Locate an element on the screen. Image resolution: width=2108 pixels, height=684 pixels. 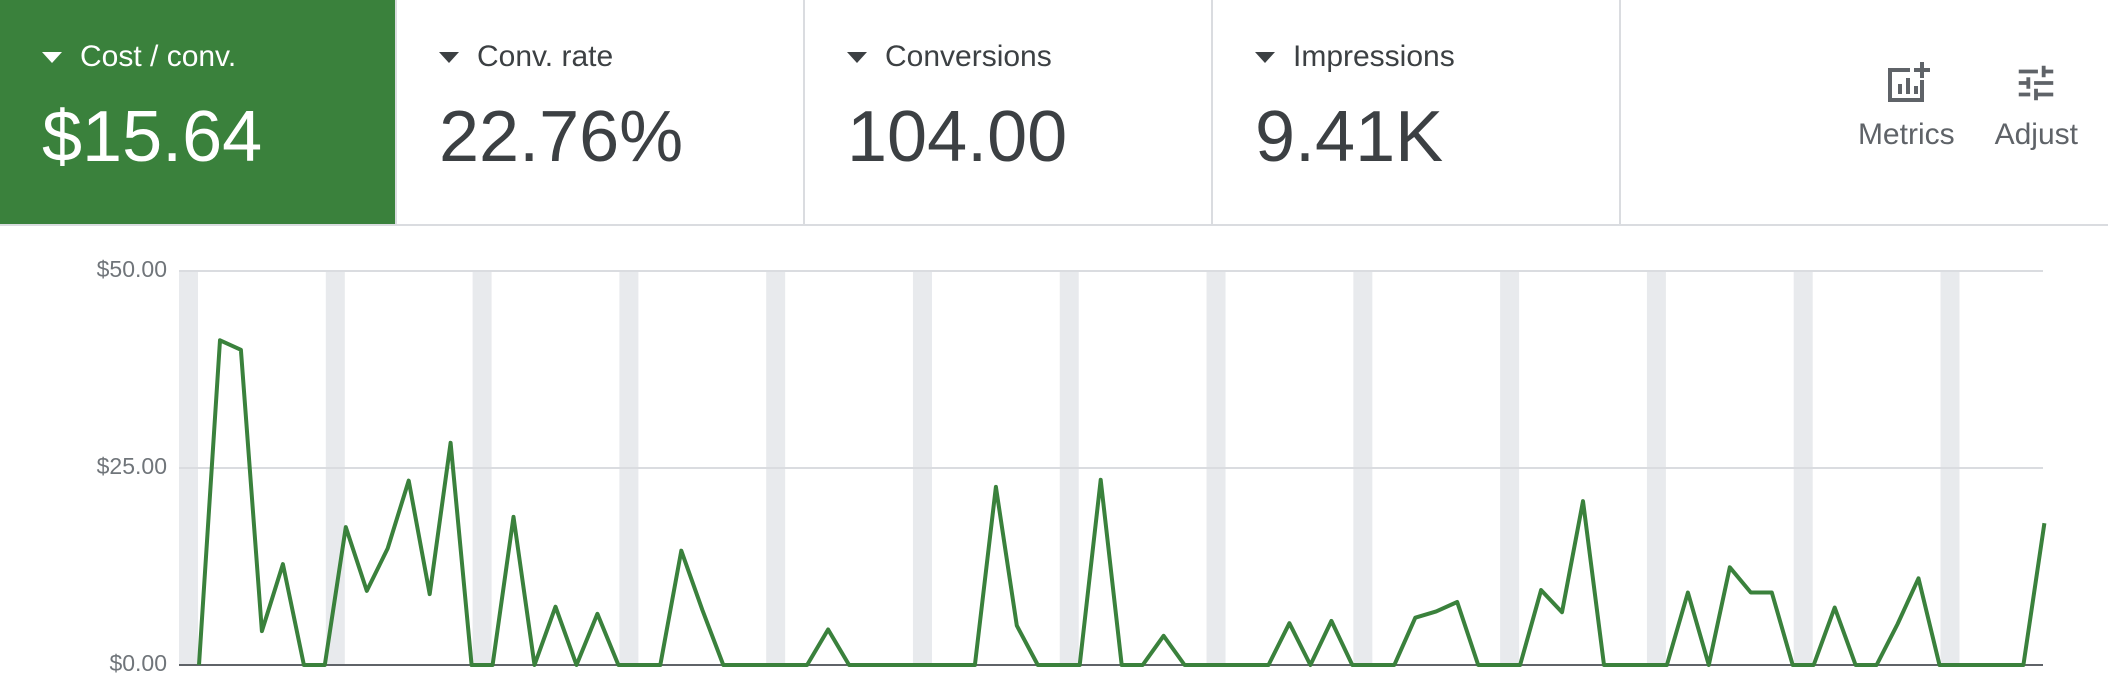
metric-card: Conv. rate 22.76% is located at coordinates (601, 112).